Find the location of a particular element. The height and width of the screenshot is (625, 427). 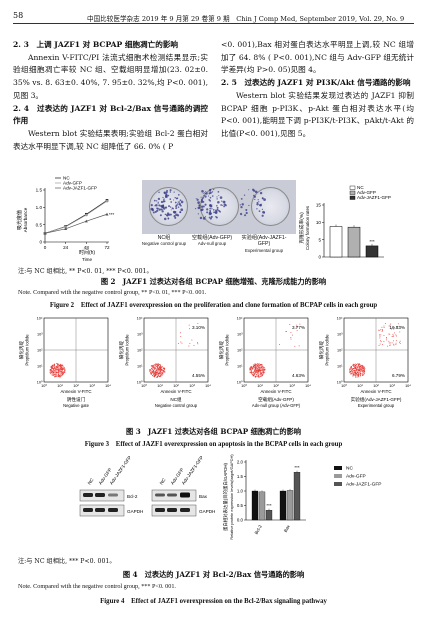

blot-bcl2-band-jazf1 is located at coordinates (113, 495).